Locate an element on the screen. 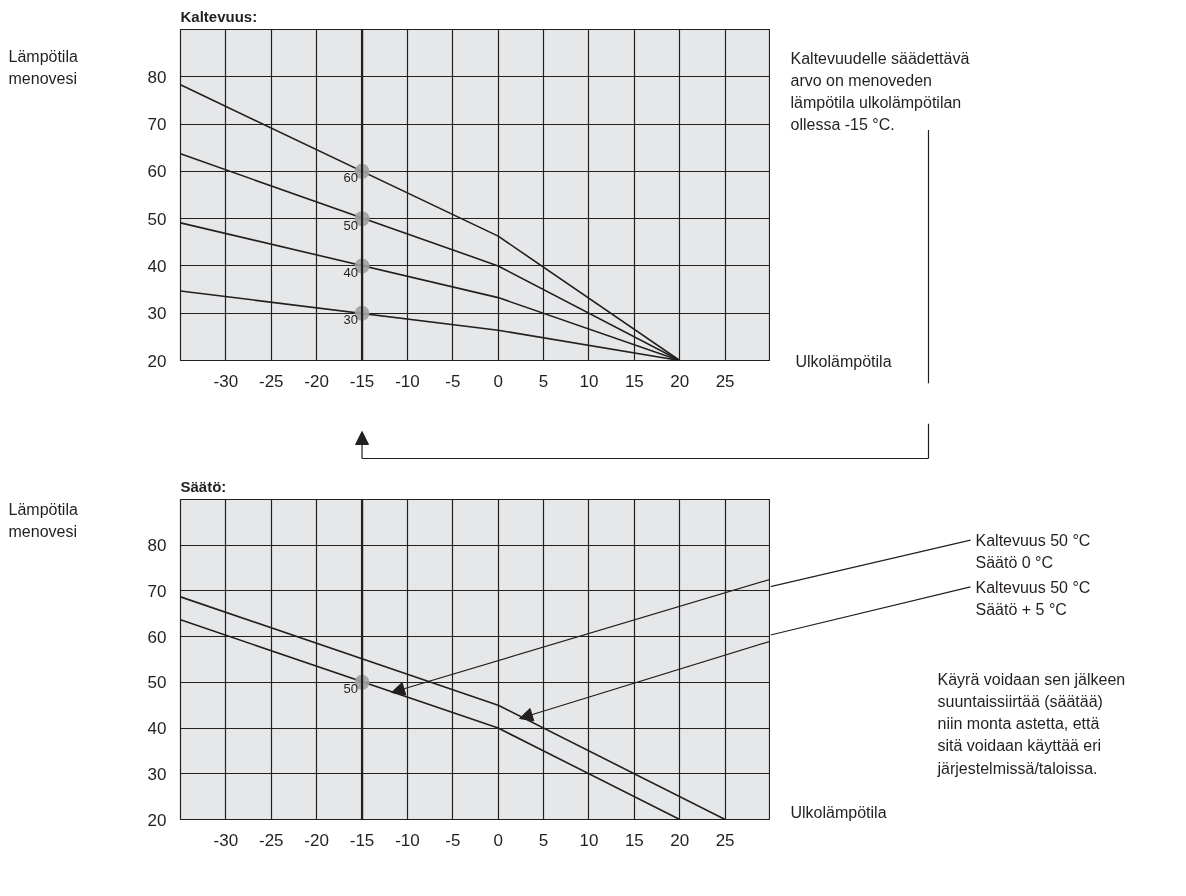 Image resolution: width=1186 pixels, height=896 pixels. data-label: 60 is located at coordinates (351, 178).